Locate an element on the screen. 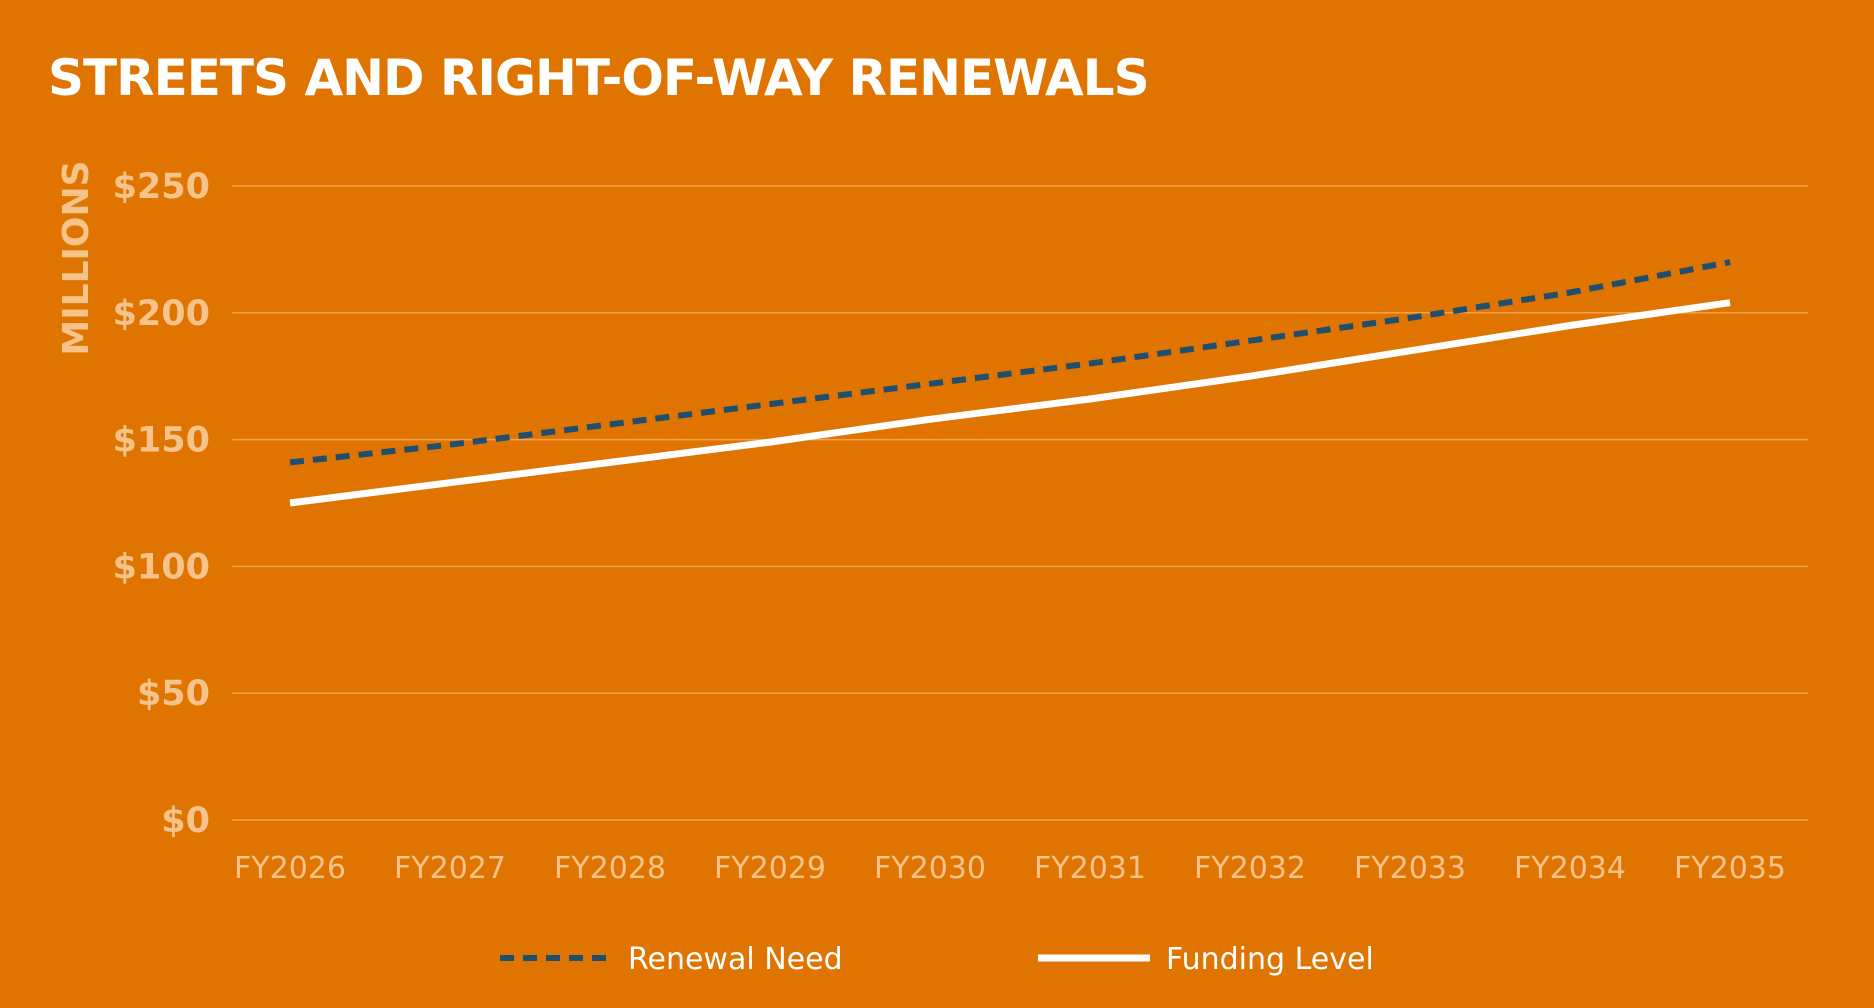 The width and height of the screenshot is (1874, 1008). legend-label: Funding Level is located at coordinates (1270, 959).